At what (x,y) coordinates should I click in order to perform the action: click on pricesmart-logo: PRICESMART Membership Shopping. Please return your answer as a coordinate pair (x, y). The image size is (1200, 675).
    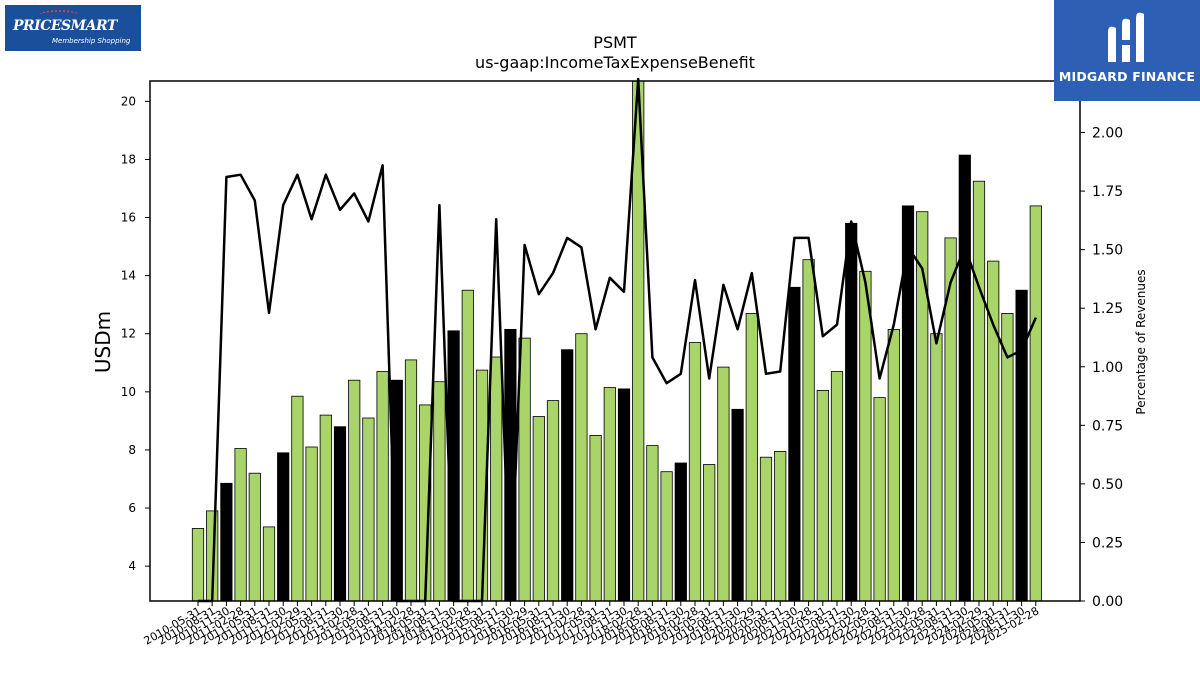
    Looking at the image, I should click on (73, 28).